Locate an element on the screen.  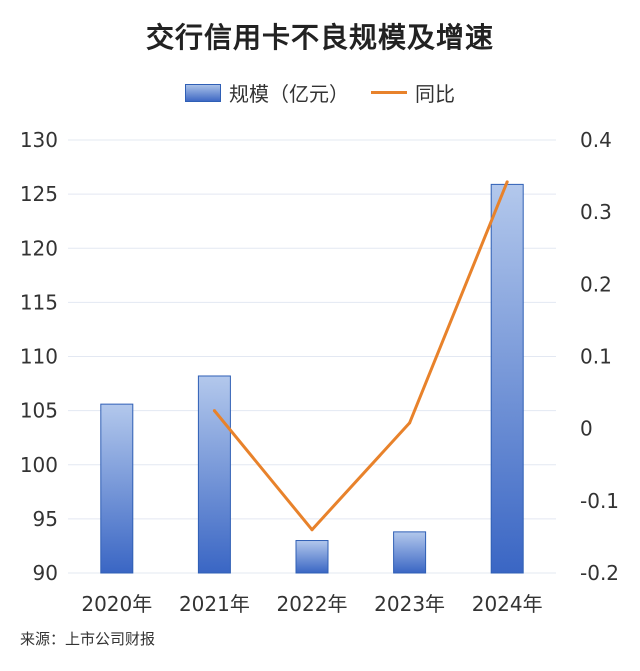
y-right-tick-label: 0.2 is located at coordinates (596, 284).